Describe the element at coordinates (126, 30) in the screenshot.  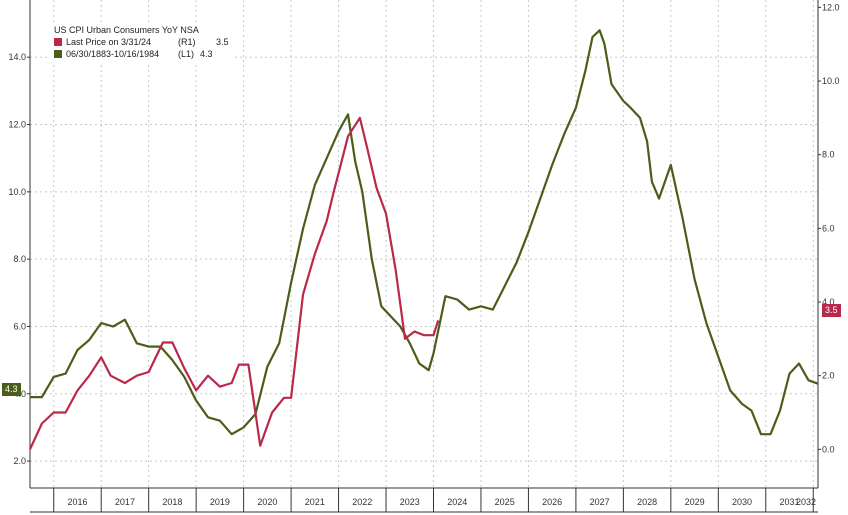
I see `legend-title: US CPI Urban Consumers YoY NSA` at that location.